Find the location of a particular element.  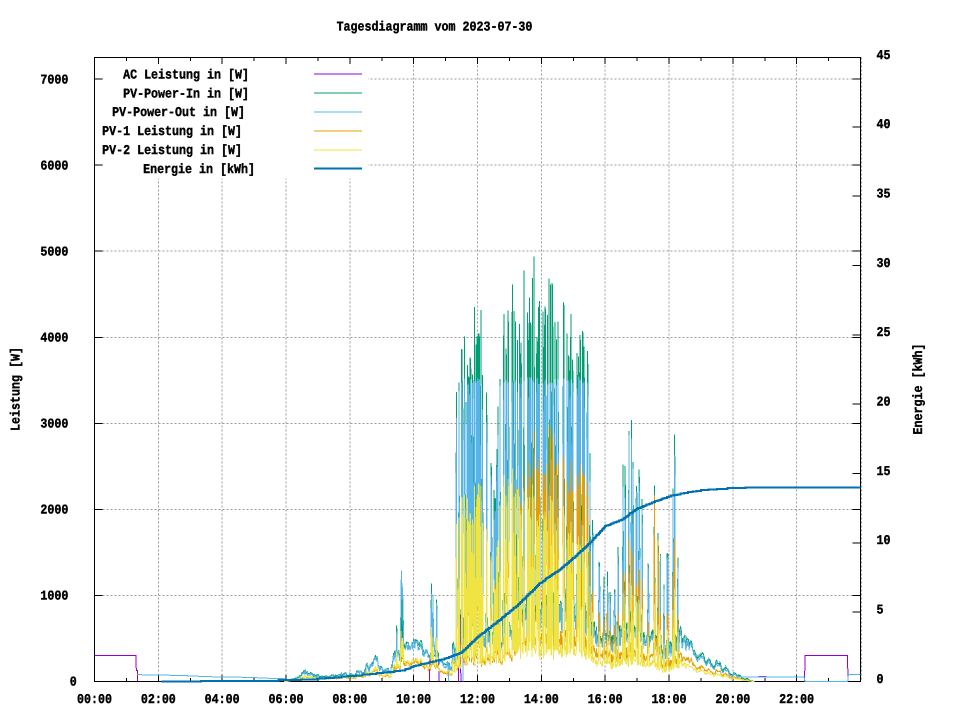

svg-text: 14:00 is located at coordinates (541, 700).